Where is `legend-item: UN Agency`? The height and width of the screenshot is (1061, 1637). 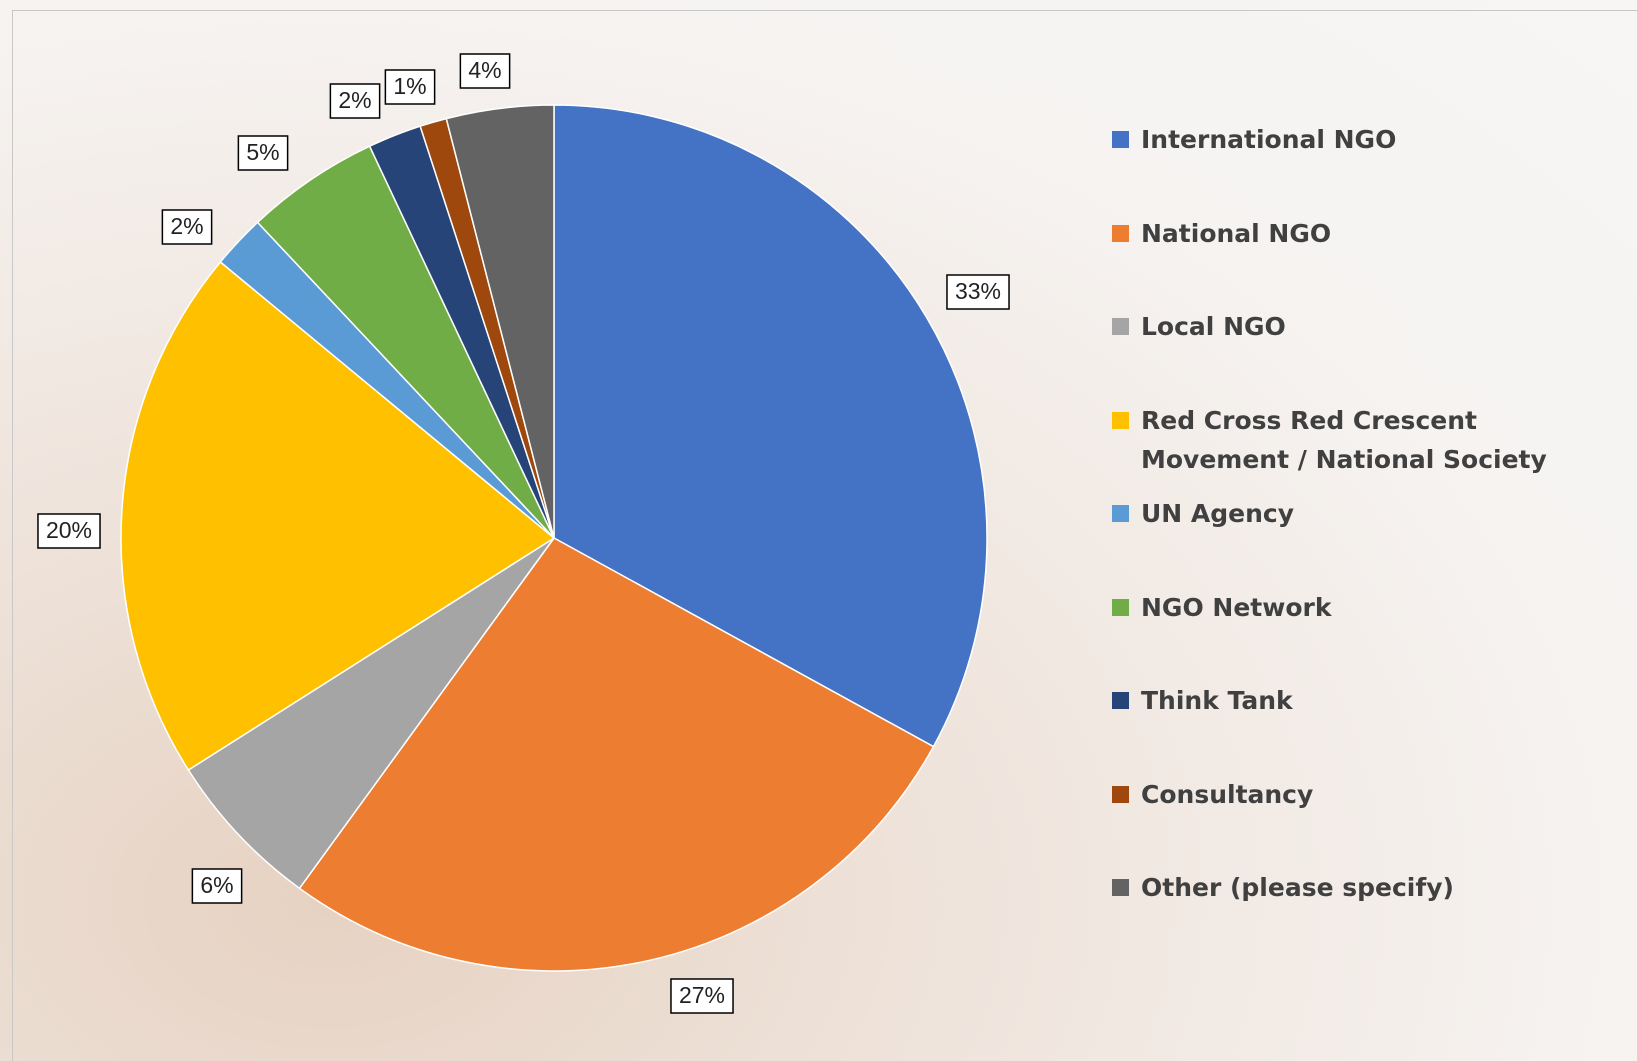
legend-item: UN Agency is located at coordinates (1372, 513).